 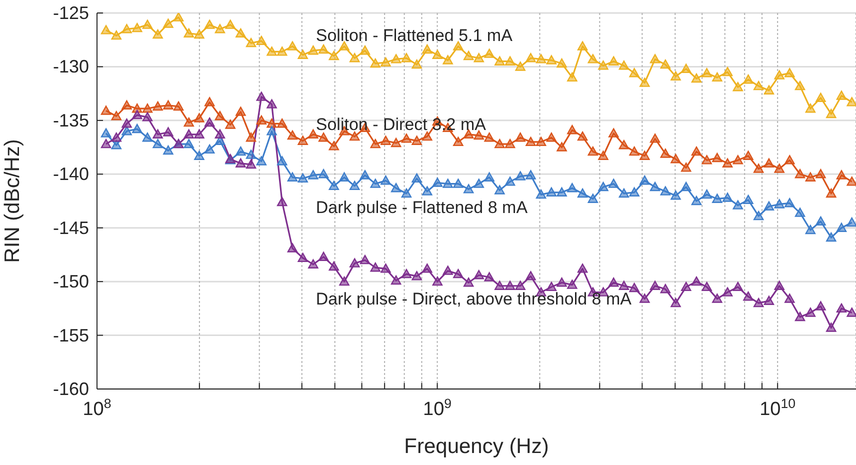 I want to click on y-tick-label: -130, so click(x=70, y=66).